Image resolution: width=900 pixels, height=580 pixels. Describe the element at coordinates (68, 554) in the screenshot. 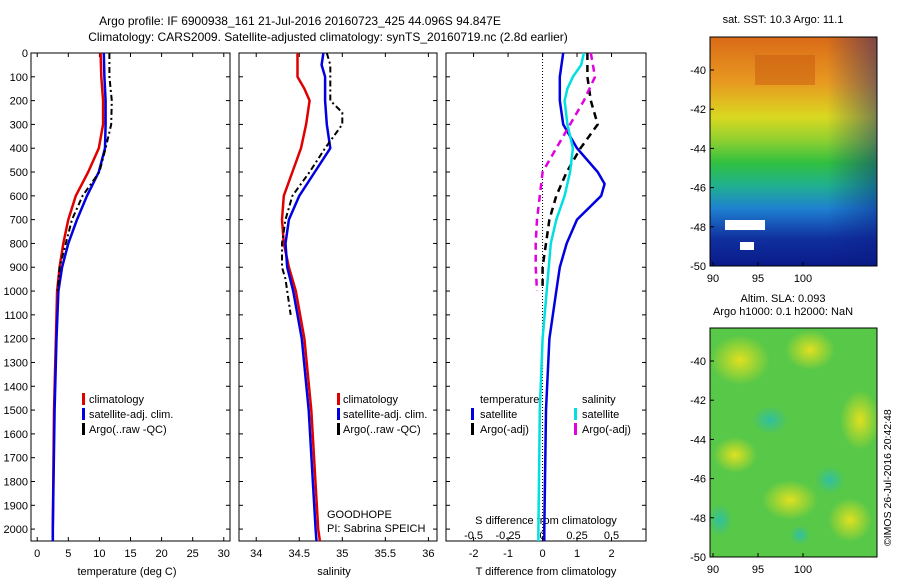

I see `x-tick-label: 5` at that location.